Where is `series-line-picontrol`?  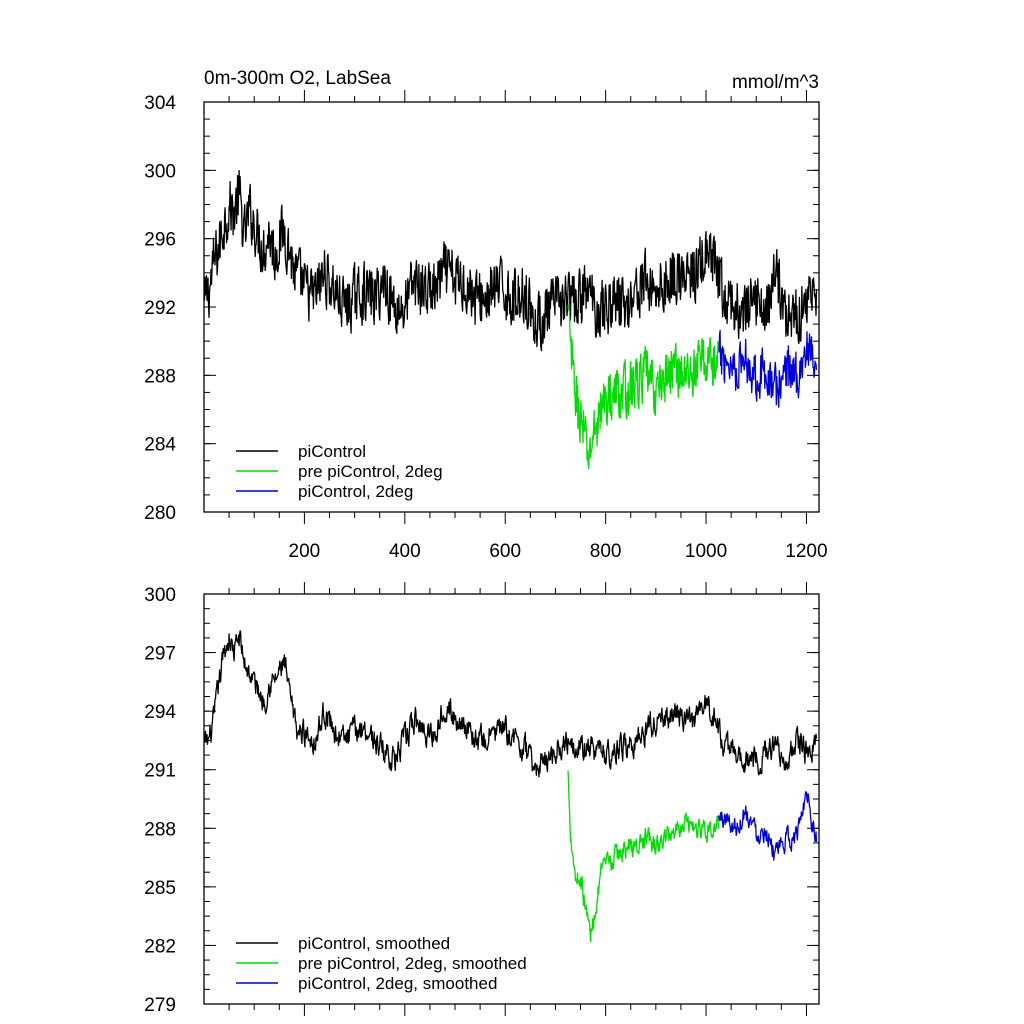 series-line-picontrol is located at coordinates (510, 260).